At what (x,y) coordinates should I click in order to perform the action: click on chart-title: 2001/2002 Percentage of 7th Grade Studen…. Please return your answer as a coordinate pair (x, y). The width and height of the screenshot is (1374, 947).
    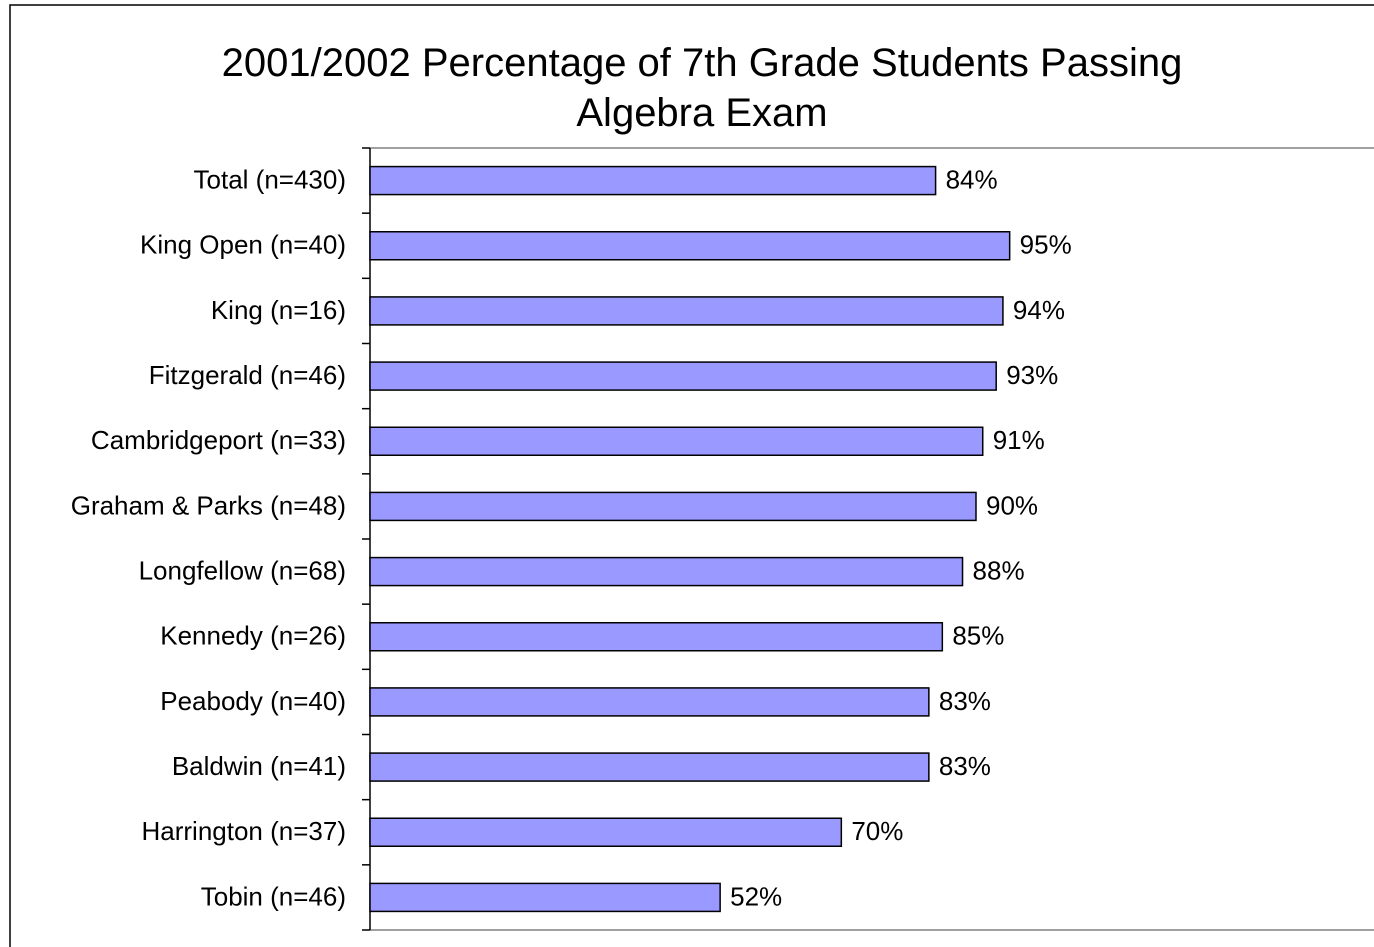
    Looking at the image, I should click on (702, 88).